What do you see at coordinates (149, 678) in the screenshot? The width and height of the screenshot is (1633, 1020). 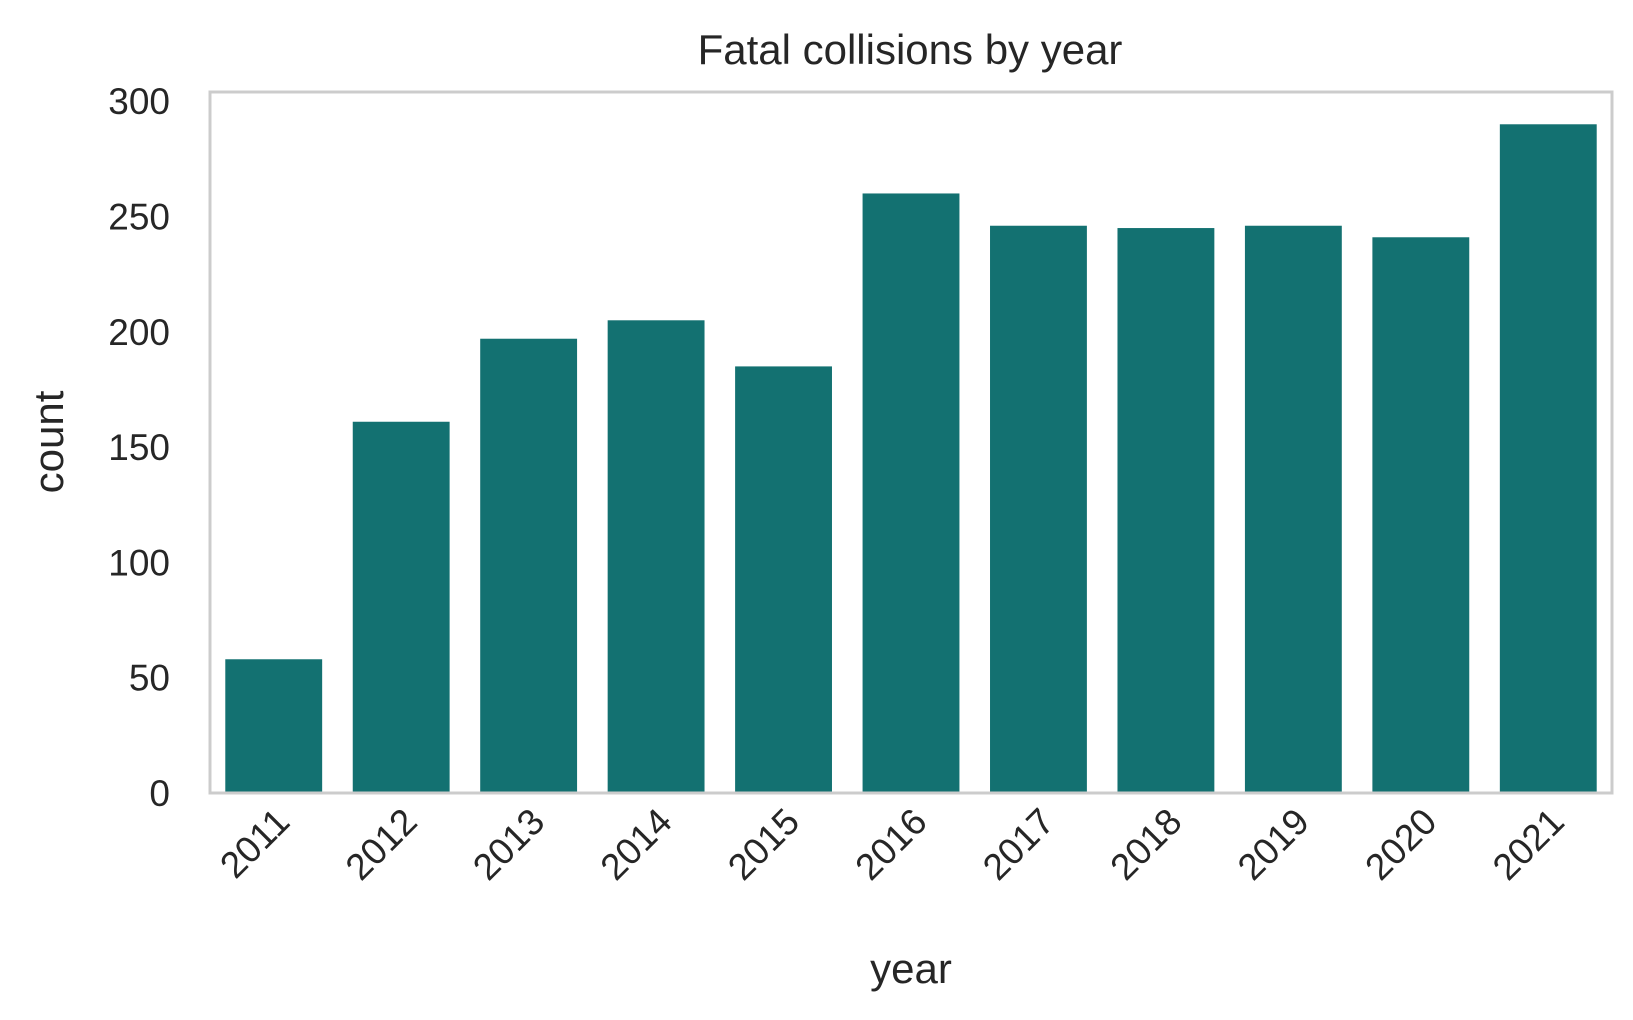 I see `y-tick-label-50: 50` at bounding box center [149, 678].